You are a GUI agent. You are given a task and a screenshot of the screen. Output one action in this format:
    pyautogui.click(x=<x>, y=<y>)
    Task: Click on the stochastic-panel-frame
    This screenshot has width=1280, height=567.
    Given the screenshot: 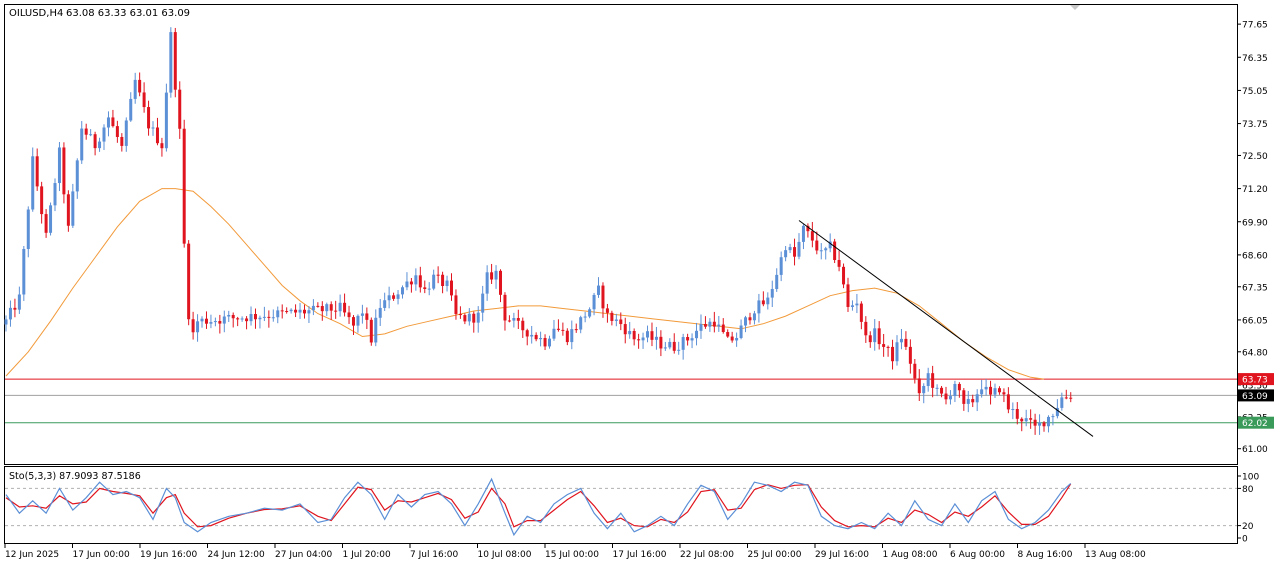 What is the action you would take?
    pyautogui.click(x=621, y=505)
    